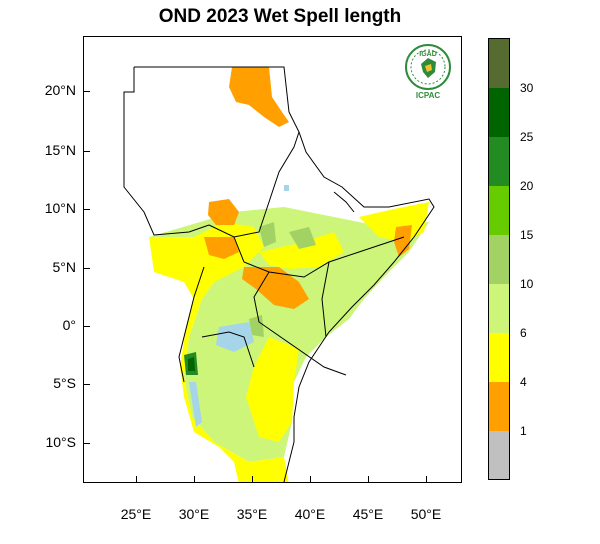 This screenshot has height=544, width=600. What do you see at coordinates (527, 186) in the screenshot?
I see `legend-label: 20` at bounding box center [527, 186].